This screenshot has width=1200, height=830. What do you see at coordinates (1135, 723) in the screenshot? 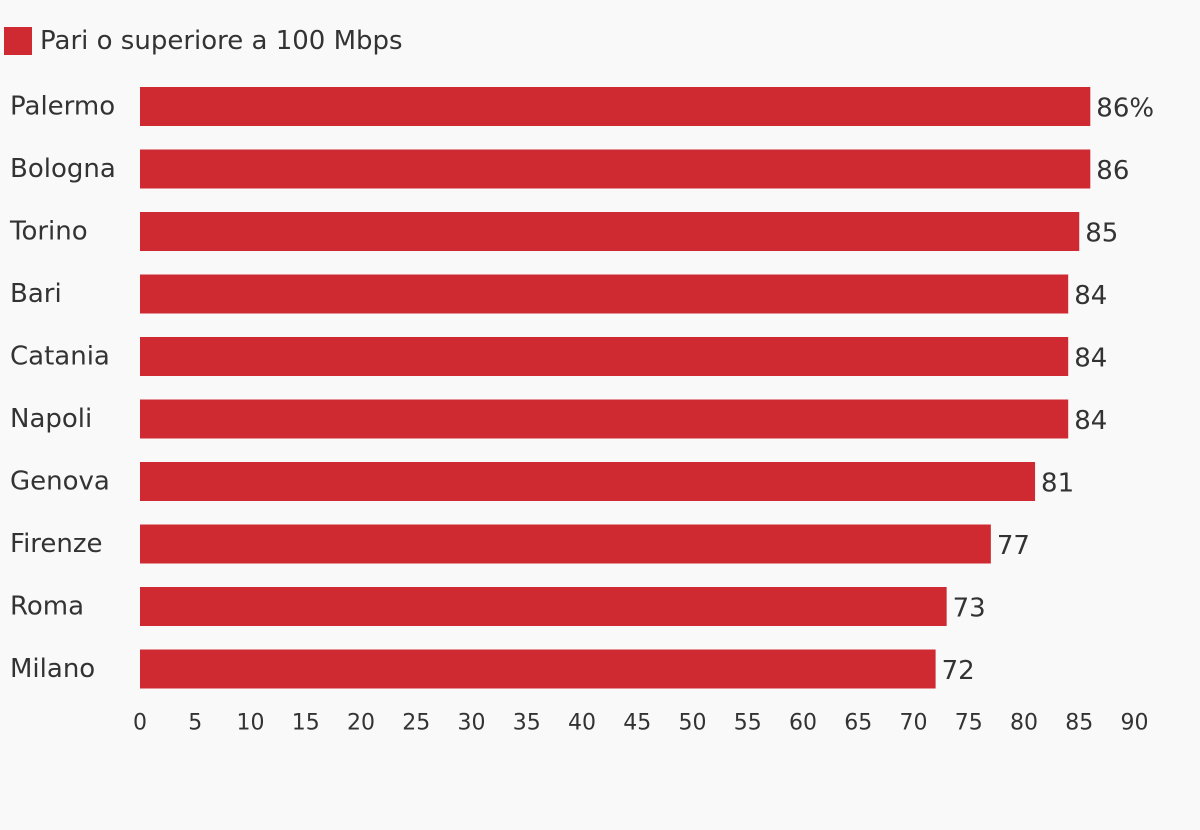
I see `x-tick-label: 90` at bounding box center [1135, 723].